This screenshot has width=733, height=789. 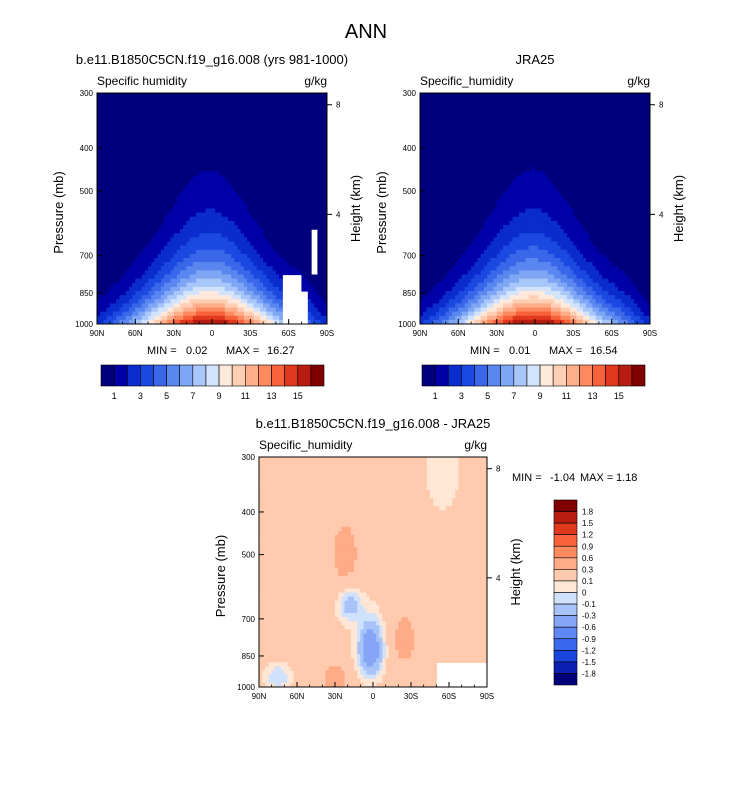 I want to click on colorbar-label: 1, so click(x=114, y=396).